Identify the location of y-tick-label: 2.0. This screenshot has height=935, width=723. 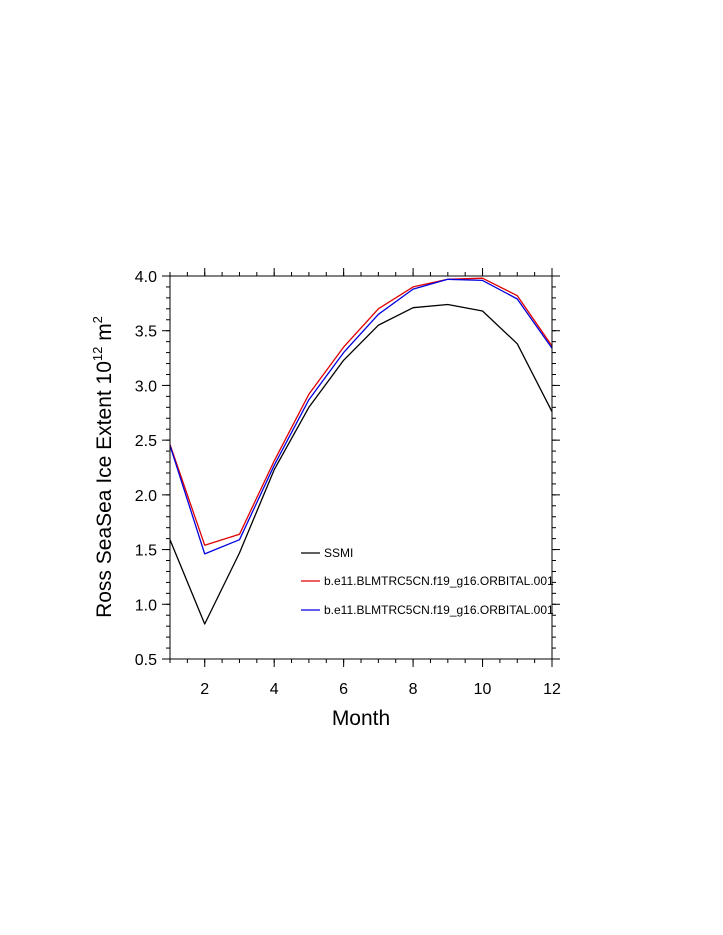
(146, 496).